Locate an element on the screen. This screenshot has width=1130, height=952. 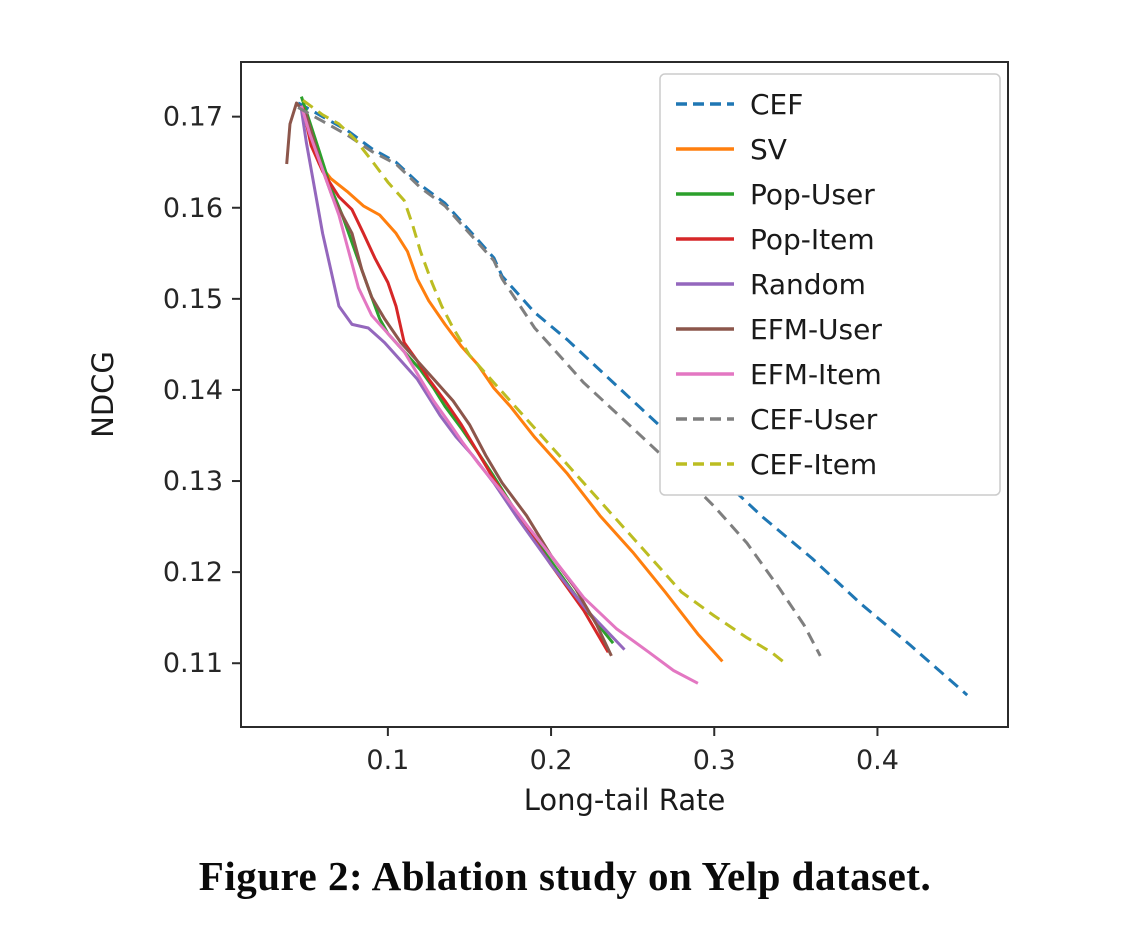
y-tick-label: 0.15 is located at coordinates (193, 299).